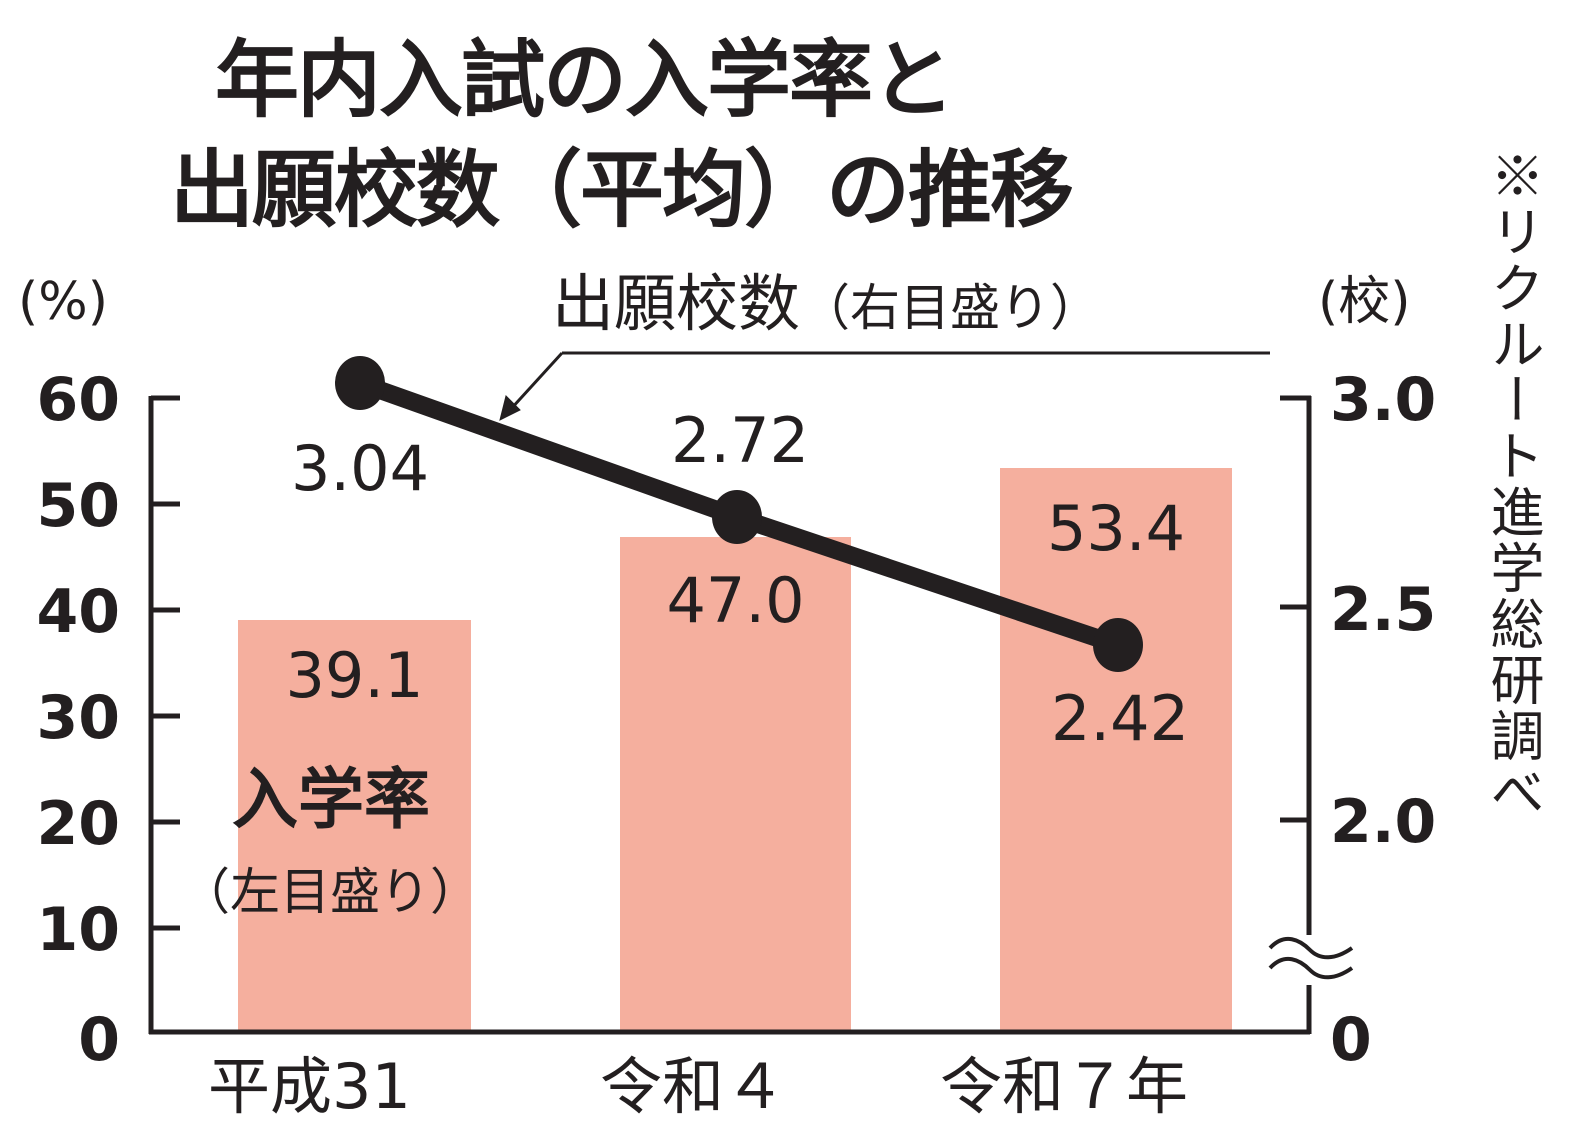  What do you see at coordinates (693, 1086) in the screenshot?
I see `x-label-reiwa4: 令和４` at bounding box center [693, 1086].